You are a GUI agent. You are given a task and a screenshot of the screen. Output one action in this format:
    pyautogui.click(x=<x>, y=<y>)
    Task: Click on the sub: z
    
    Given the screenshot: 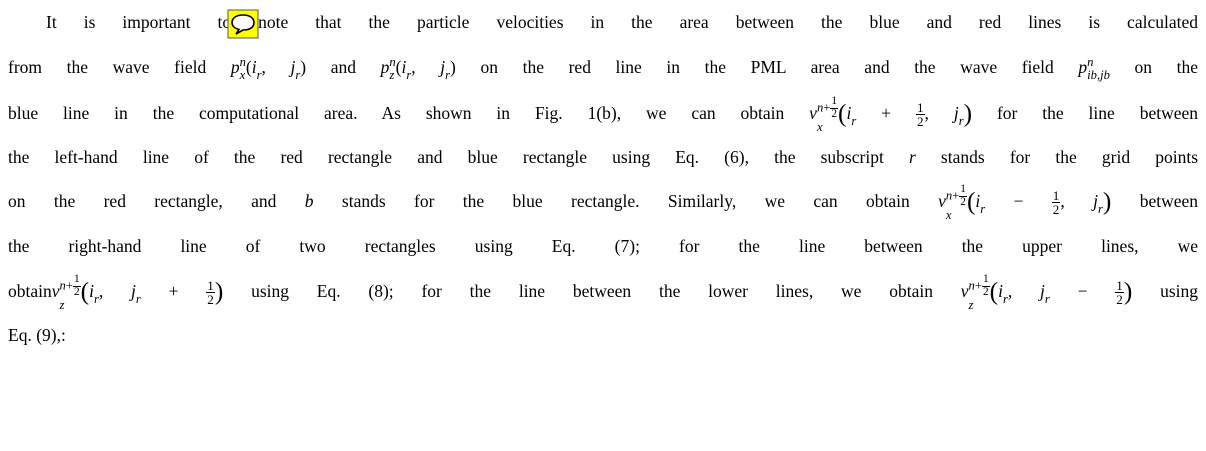 What is the action you would take?
    pyautogui.click(x=70, y=305)
    